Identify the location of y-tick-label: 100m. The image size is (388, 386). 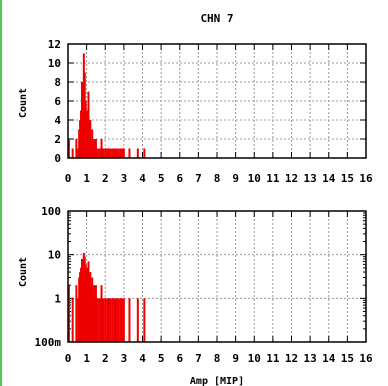
(48, 342).